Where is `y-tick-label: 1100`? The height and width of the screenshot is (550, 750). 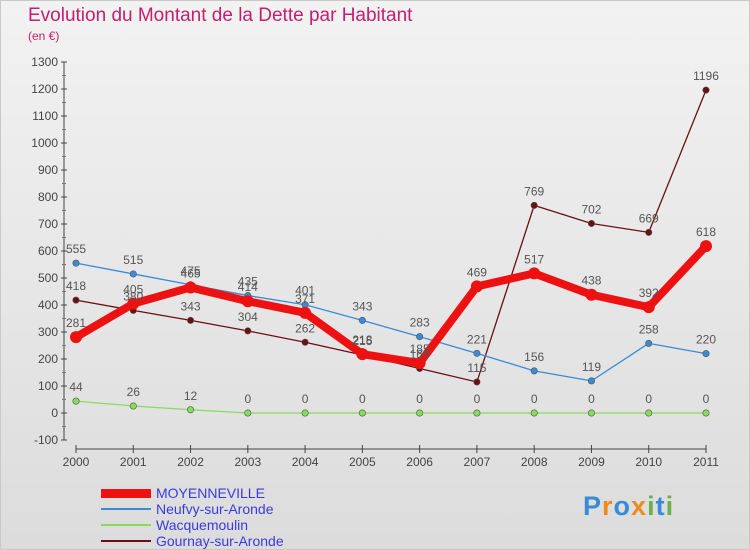
y-tick-label: 1100 is located at coordinates (45, 116).